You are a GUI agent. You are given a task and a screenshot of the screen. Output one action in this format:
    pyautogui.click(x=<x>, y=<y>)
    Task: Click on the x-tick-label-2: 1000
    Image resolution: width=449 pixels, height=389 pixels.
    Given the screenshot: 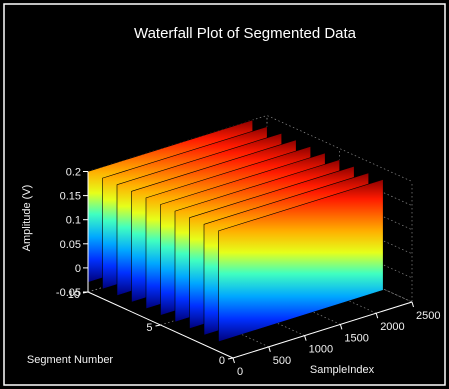 What is the action you would take?
    pyautogui.click(x=321, y=350)
    